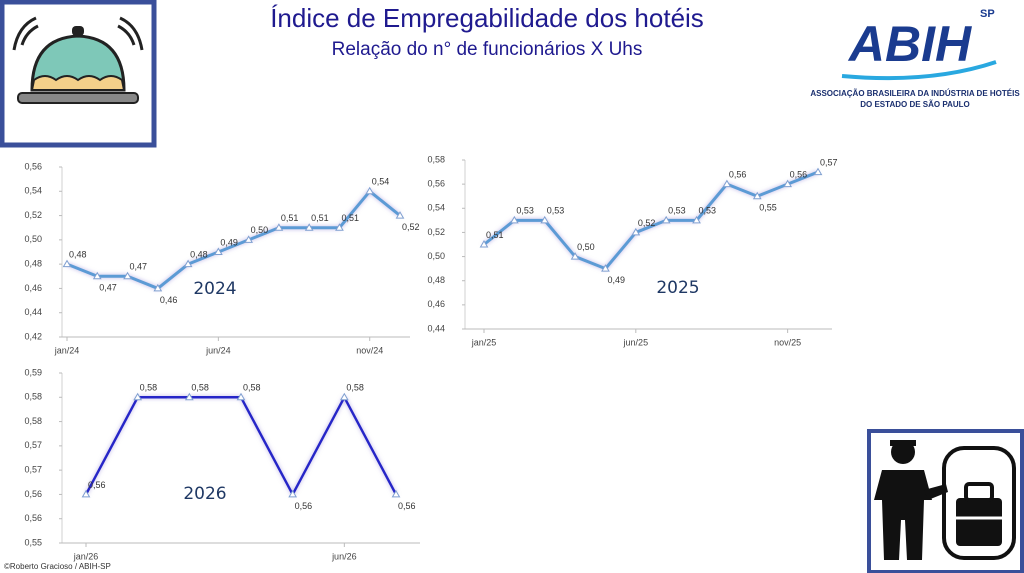 The image size is (1024, 573). What do you see at coordinates (204, 494) in the screenshot?
I see `annotation: 2026` at bounding box center [204, 494].